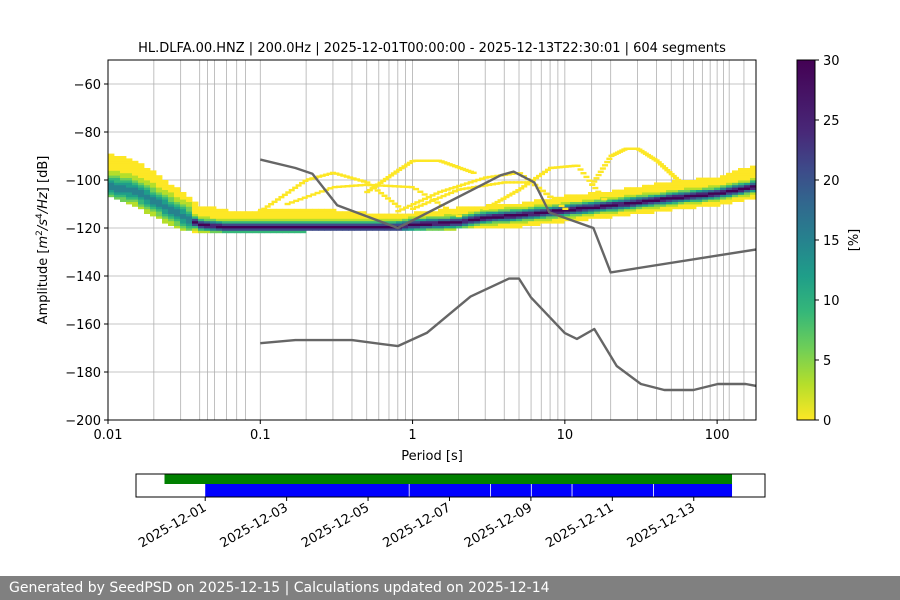  What do you see at coordinates (83, 181) in the screenshot?
I see `y-tick-label: −100` at bounding box center [83, 181].